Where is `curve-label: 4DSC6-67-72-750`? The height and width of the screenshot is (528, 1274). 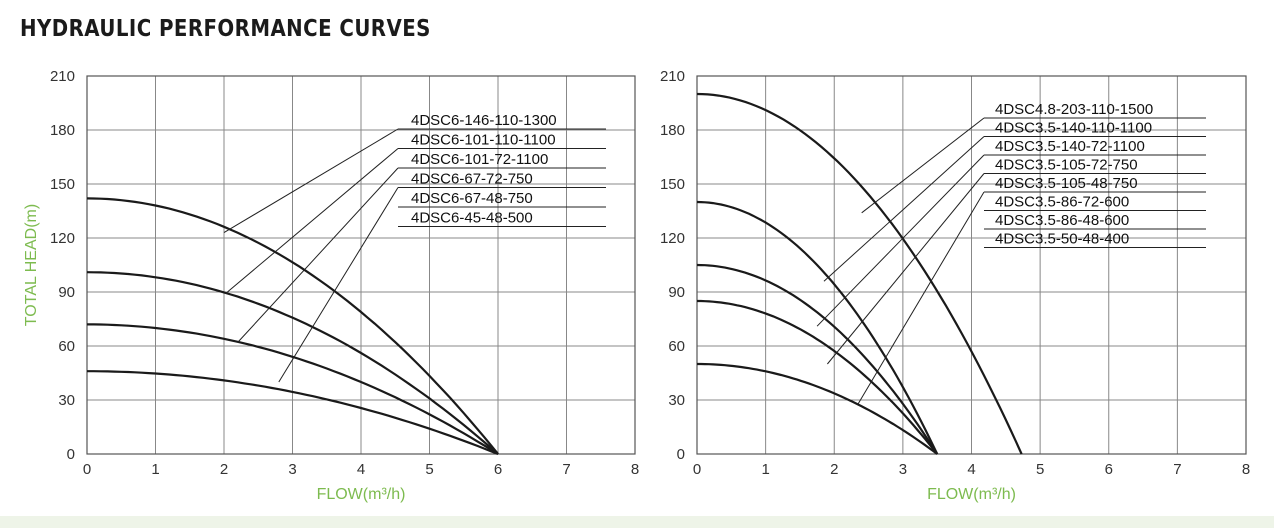
curve-label: 4DSC6-67-72-750 is located at coordinates (472, 179).